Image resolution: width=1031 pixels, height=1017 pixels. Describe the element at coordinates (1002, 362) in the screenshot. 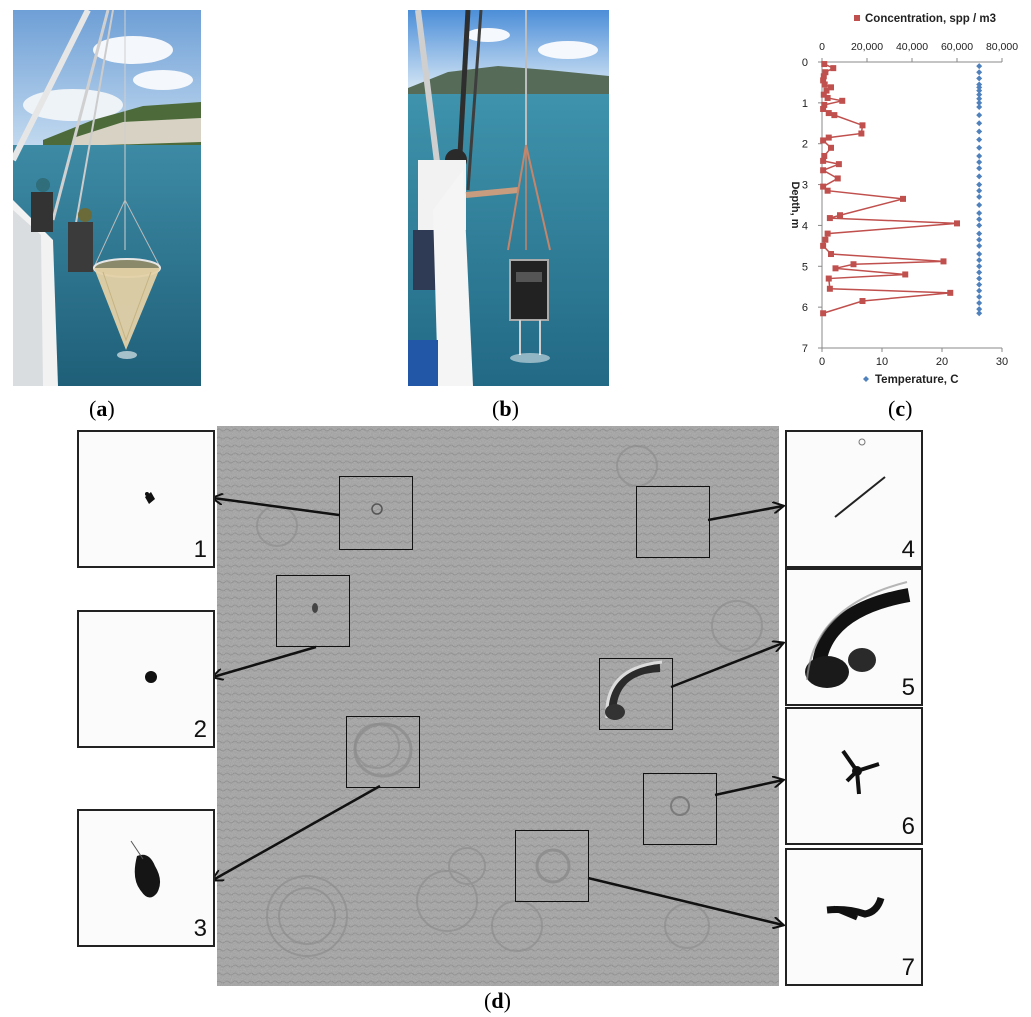

I see `bottom-x-tick-label: 30` at that location.